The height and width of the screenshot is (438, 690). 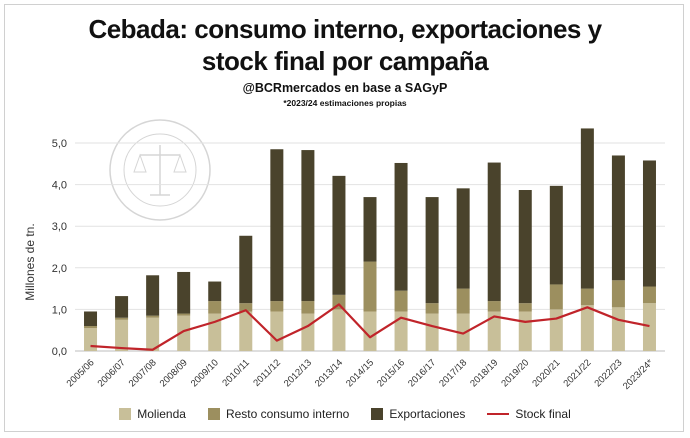 What do you see at coordinates (59, 144) in the screenshot?
I see `y-tick-label: 5,0` at bounding box center [59, 144].